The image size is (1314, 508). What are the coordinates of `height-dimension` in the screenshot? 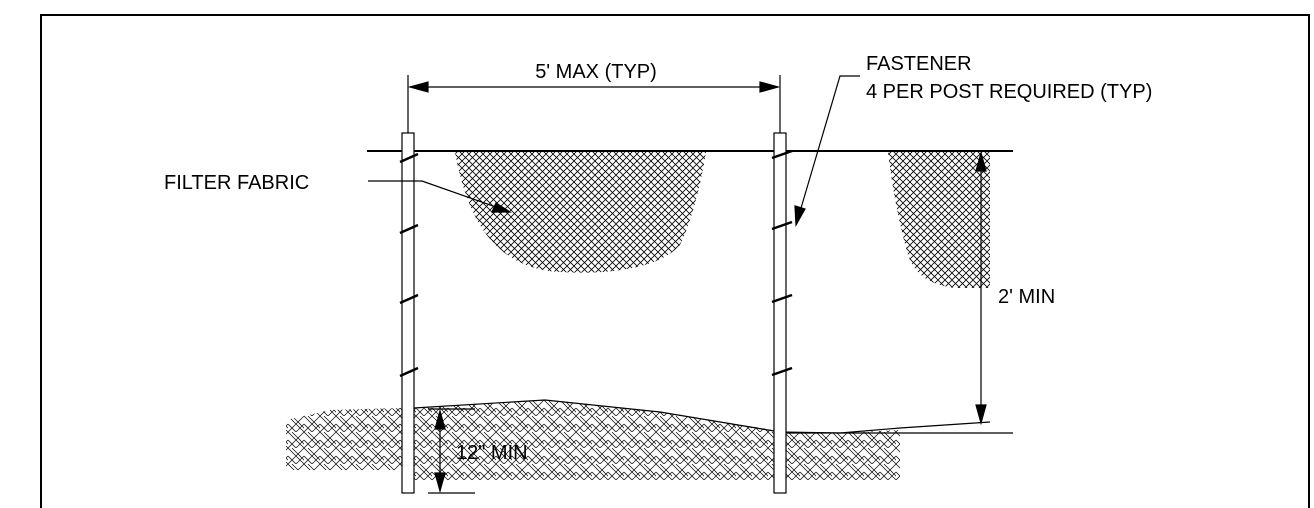 It's located at (981, 288).